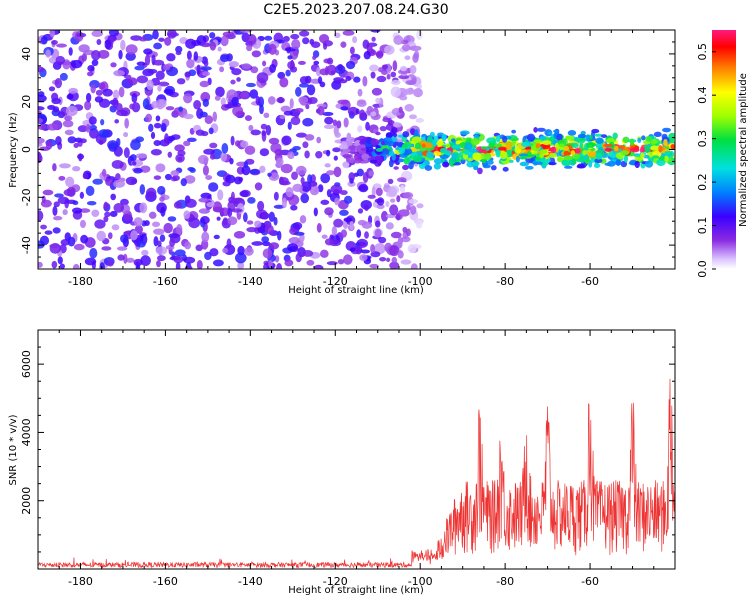 This screenshot has height=600, width=750. Describe the element at coordinates (250, 281) in the screenshot. I see `x-tick-label: -140` at that location.